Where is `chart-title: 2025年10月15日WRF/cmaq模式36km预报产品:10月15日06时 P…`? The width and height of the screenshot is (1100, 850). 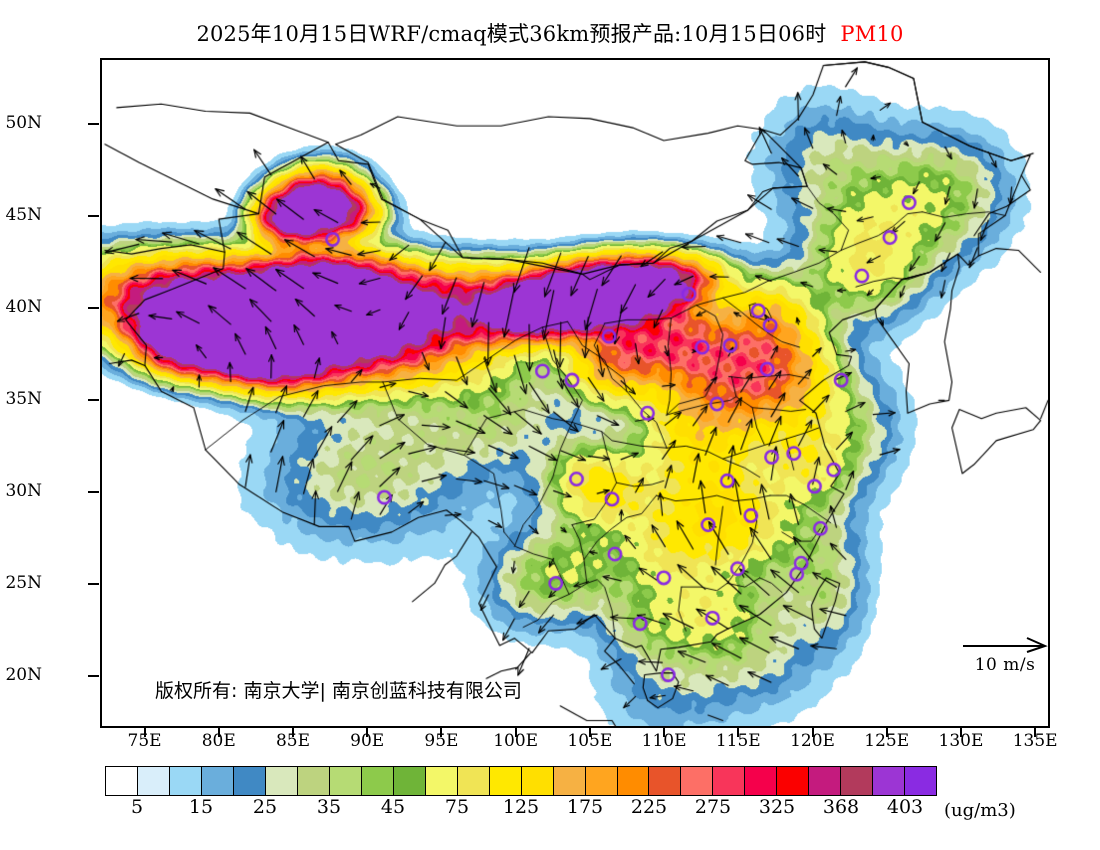
chart-title: 2025年10月15日WRF/cmaq模式36km预报产品:10月15日06时 P… is located at coordinates (550, 33).